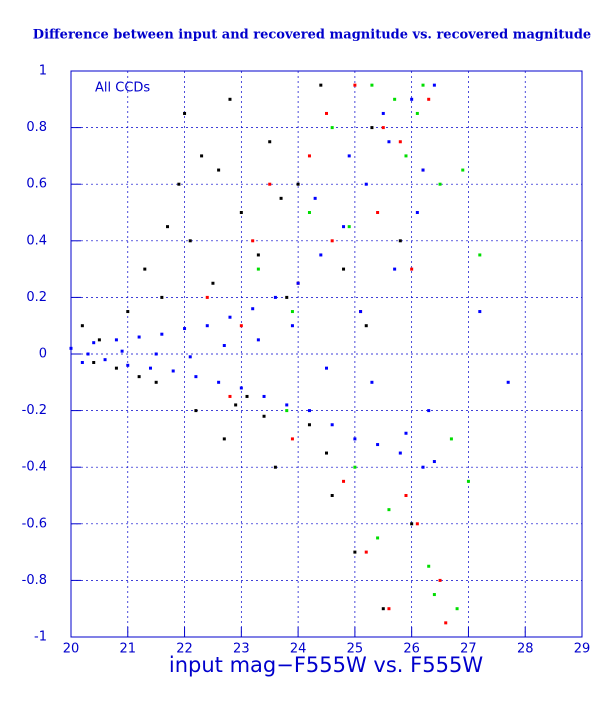  What do you see at coordinates (582, 649) in the screenshot?
I see `x-tick-label: 29` at bounding box center [582, 649].